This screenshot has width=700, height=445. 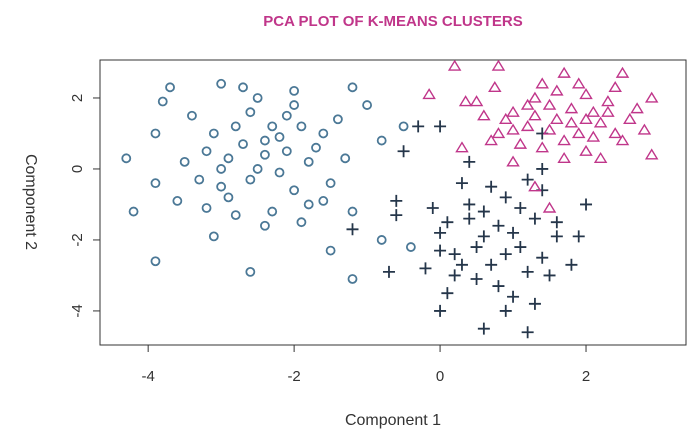 What do you see at coordinates (440, 376) in the screenshot?
I see `x-tick-label: 0` at bounding box center [440, 376].